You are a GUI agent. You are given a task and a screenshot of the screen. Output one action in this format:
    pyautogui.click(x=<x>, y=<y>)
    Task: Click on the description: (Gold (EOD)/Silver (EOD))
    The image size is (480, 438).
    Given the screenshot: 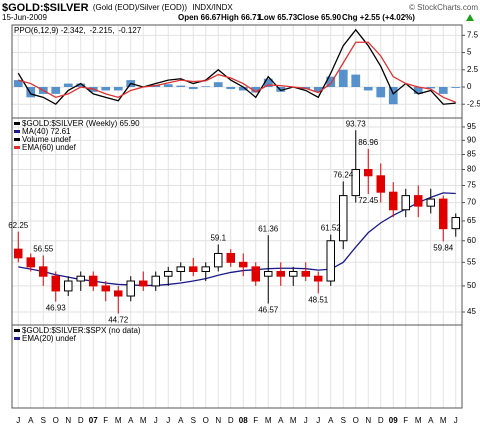 What is the action you would take?
    pyautogui.click(x=140, y=7)
    